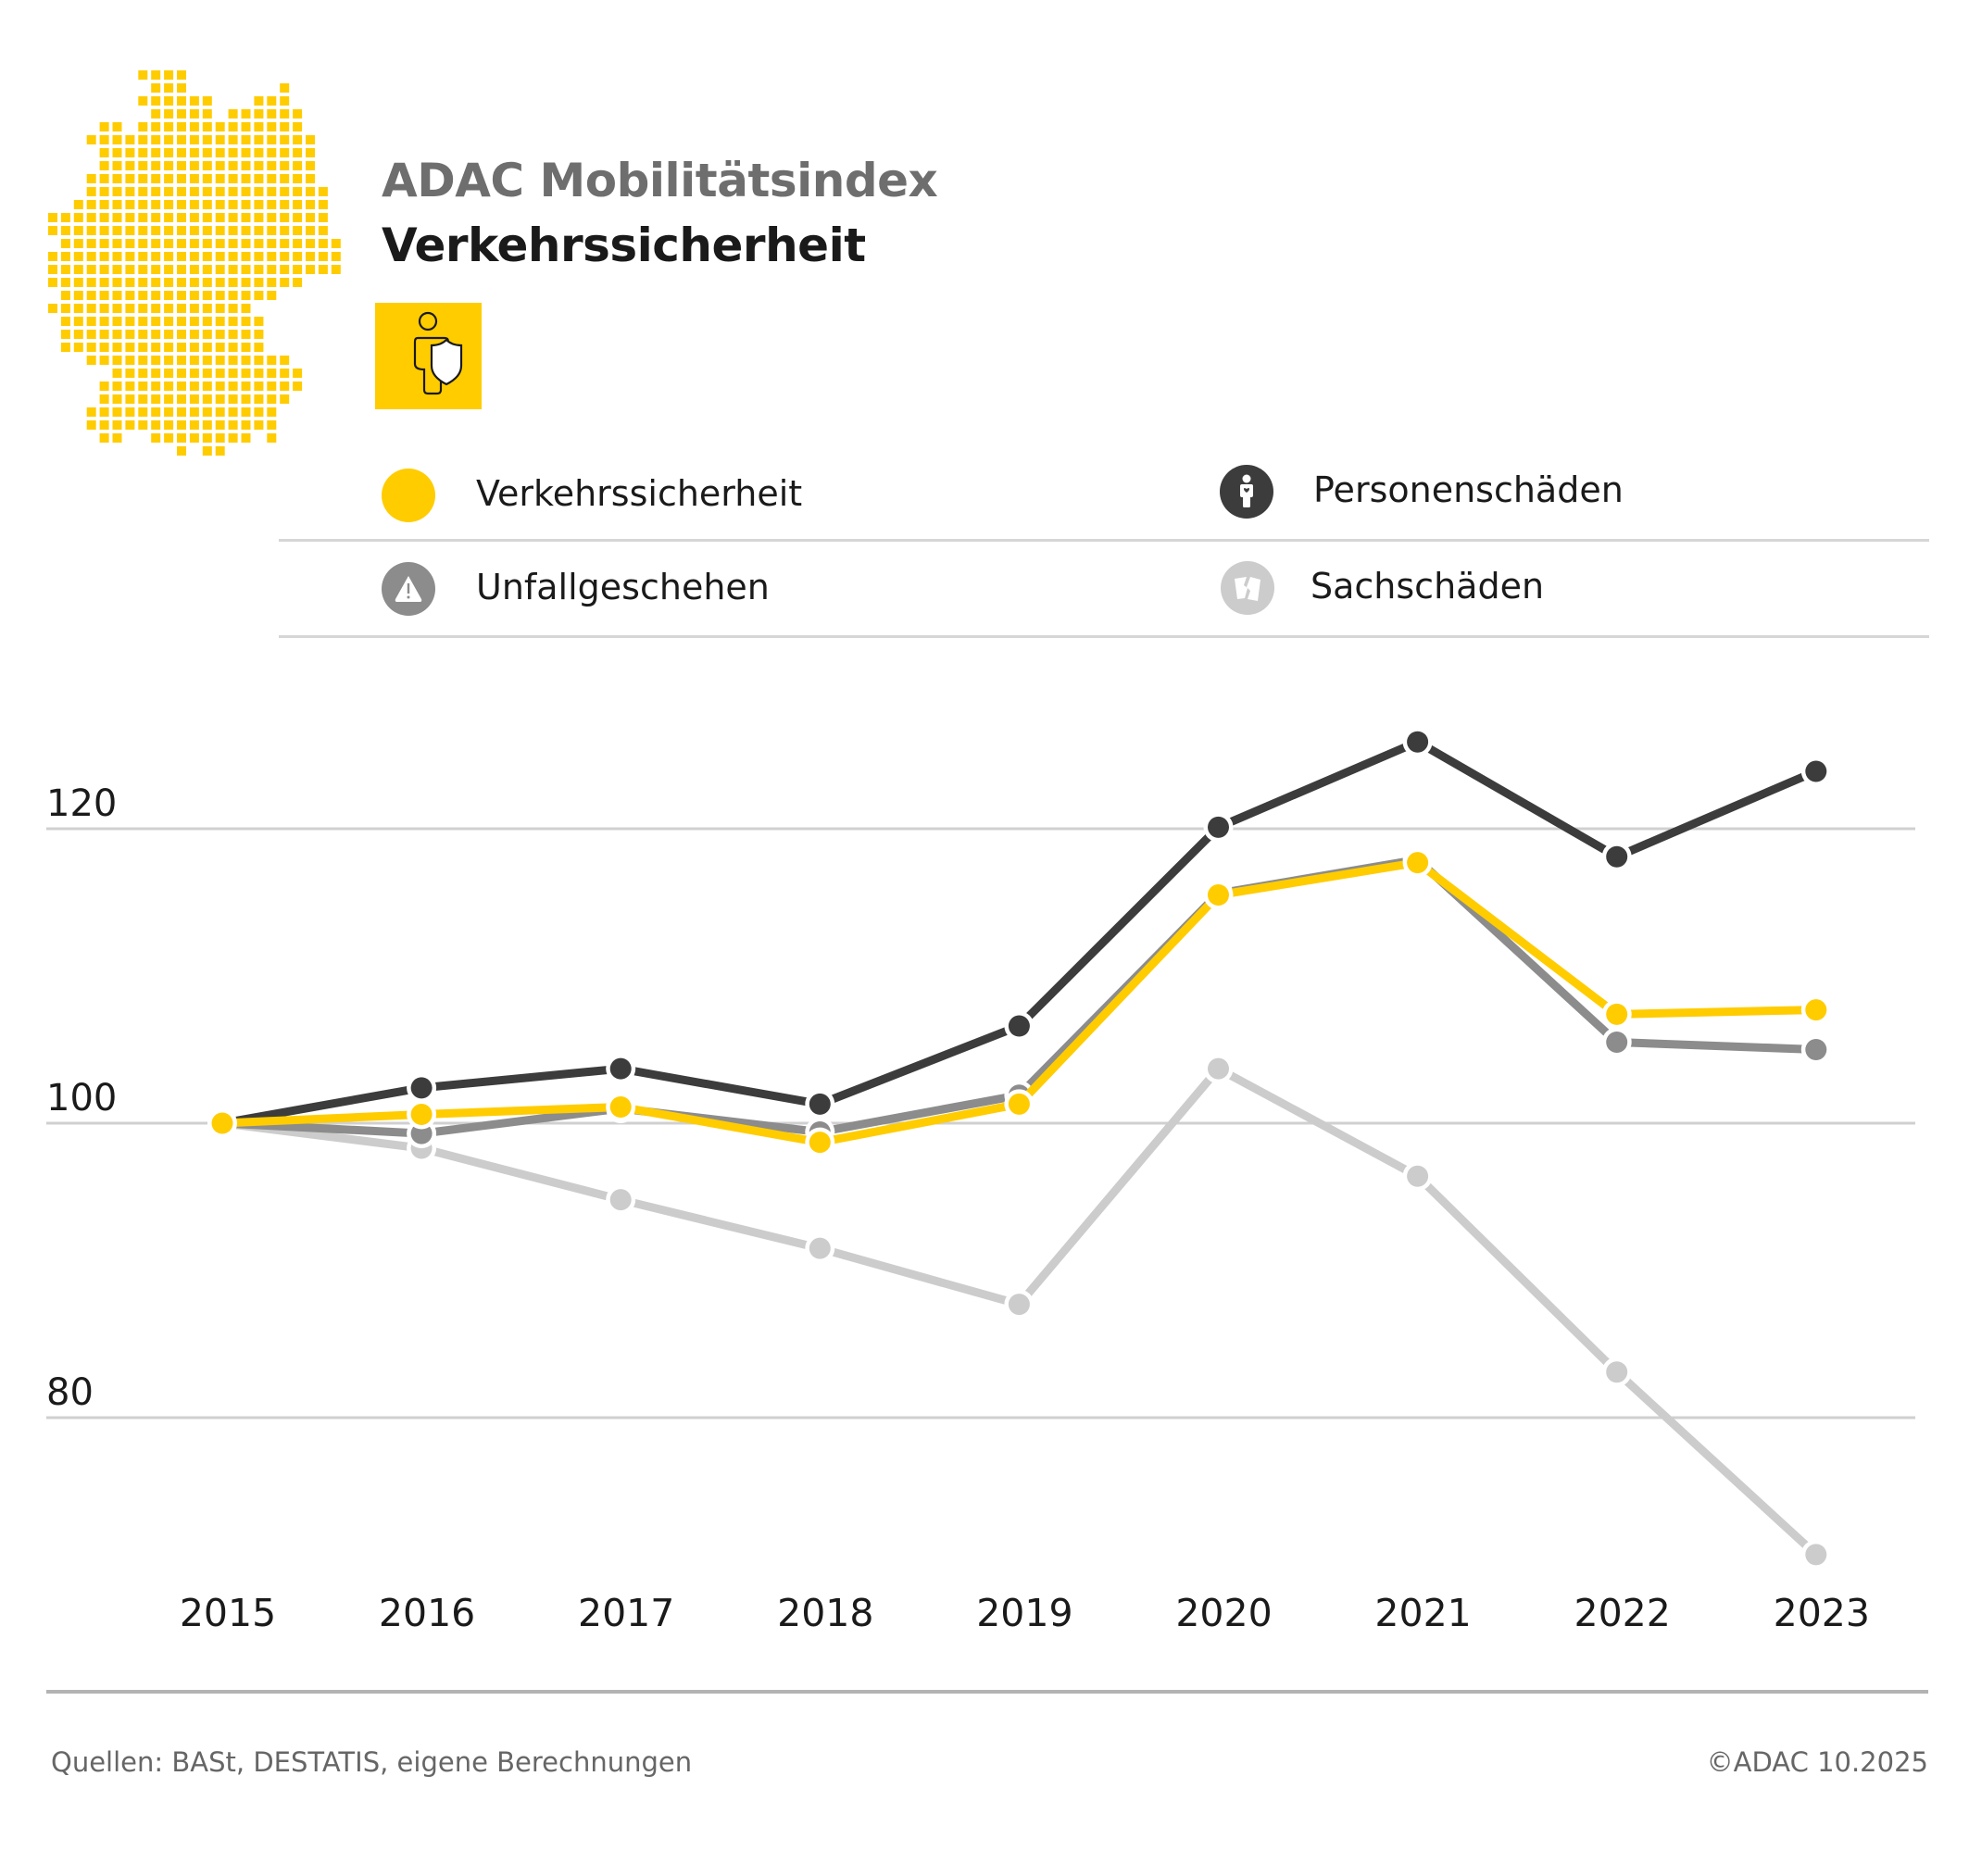 The image size is (1969, 1876). What do you see at coordinates (626, 1613) in the screenshot?
I see `x-tick-label: 2017` at bounding box center [626, 1613].